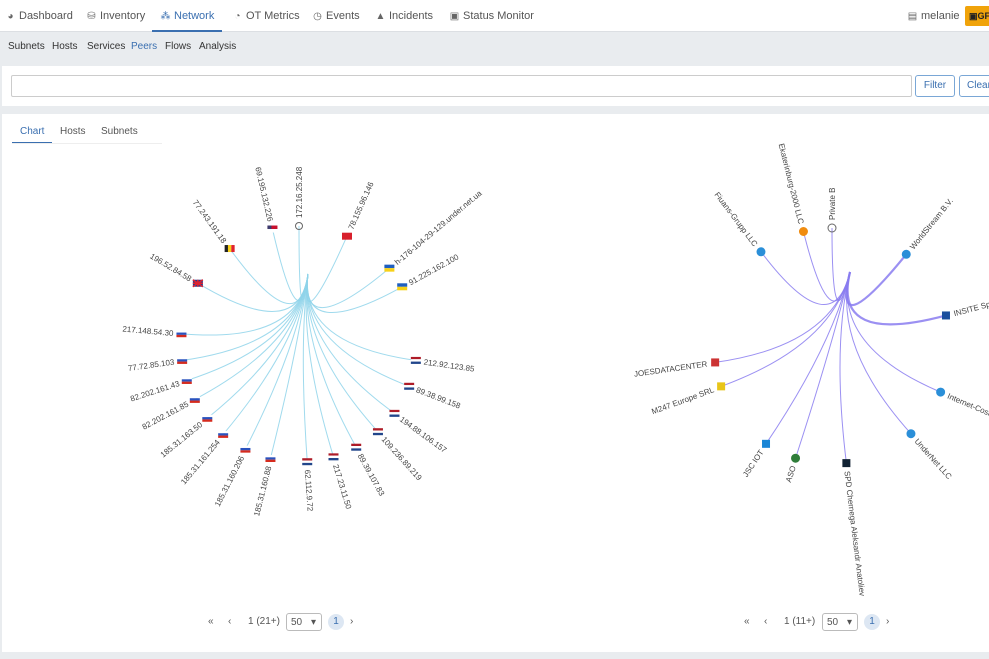 This screenshot has width=989, height=659. I want to click on right-node-label: Internet-Cosmos, so click(967, 407).